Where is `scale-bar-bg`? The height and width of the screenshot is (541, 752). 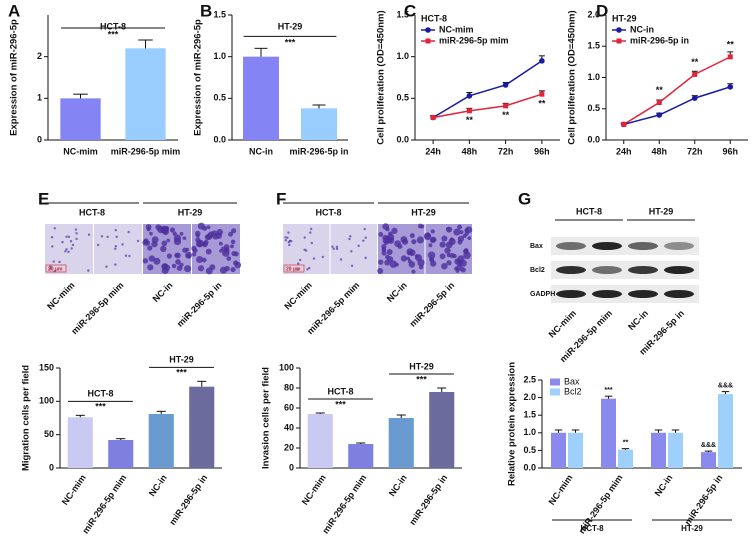 scale-bar-bg is located at coordinates (294, 268).